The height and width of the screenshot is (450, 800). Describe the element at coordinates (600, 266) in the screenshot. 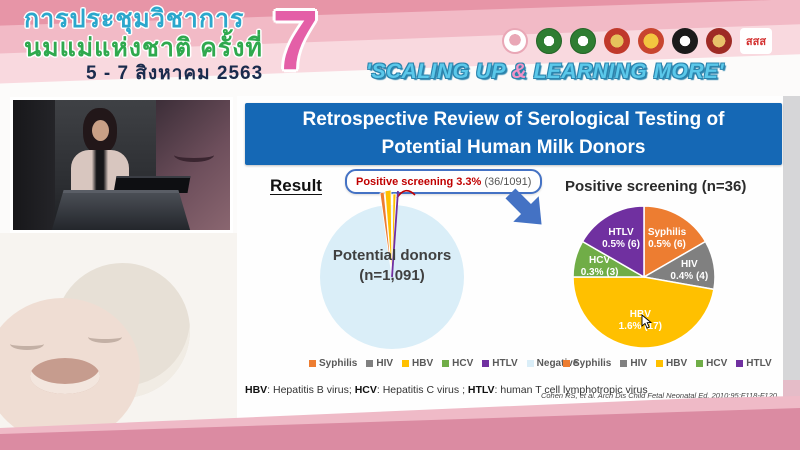

I see `pie-slice-label-hcv: HCV 0.3% (3)` at that location.